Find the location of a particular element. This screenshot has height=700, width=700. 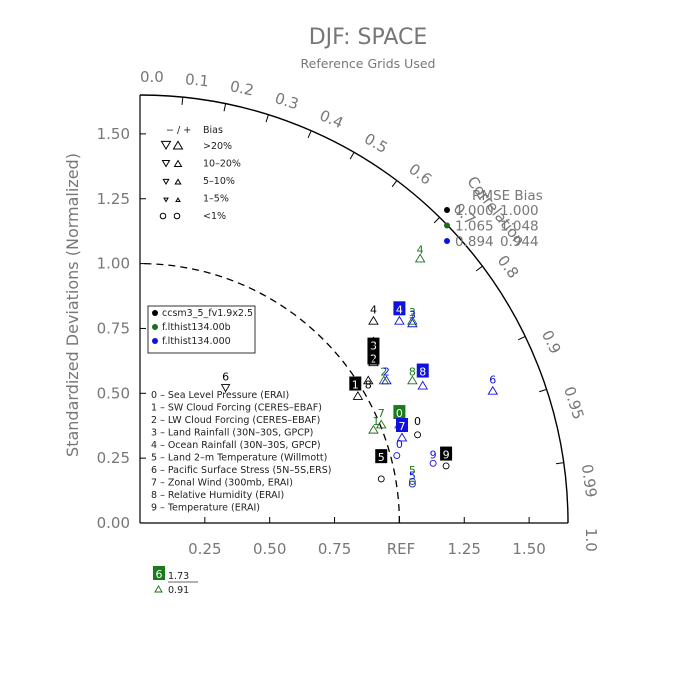

correlation-tick-label: 0.9 is located at coordinates (551, 341).